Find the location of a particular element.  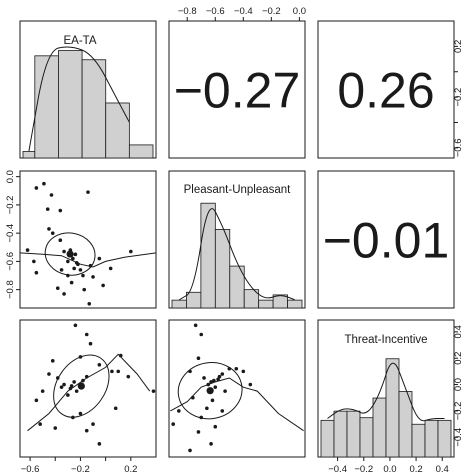

variable-label: Pleasant-Unpleasant is located at coordinates (238, 190).